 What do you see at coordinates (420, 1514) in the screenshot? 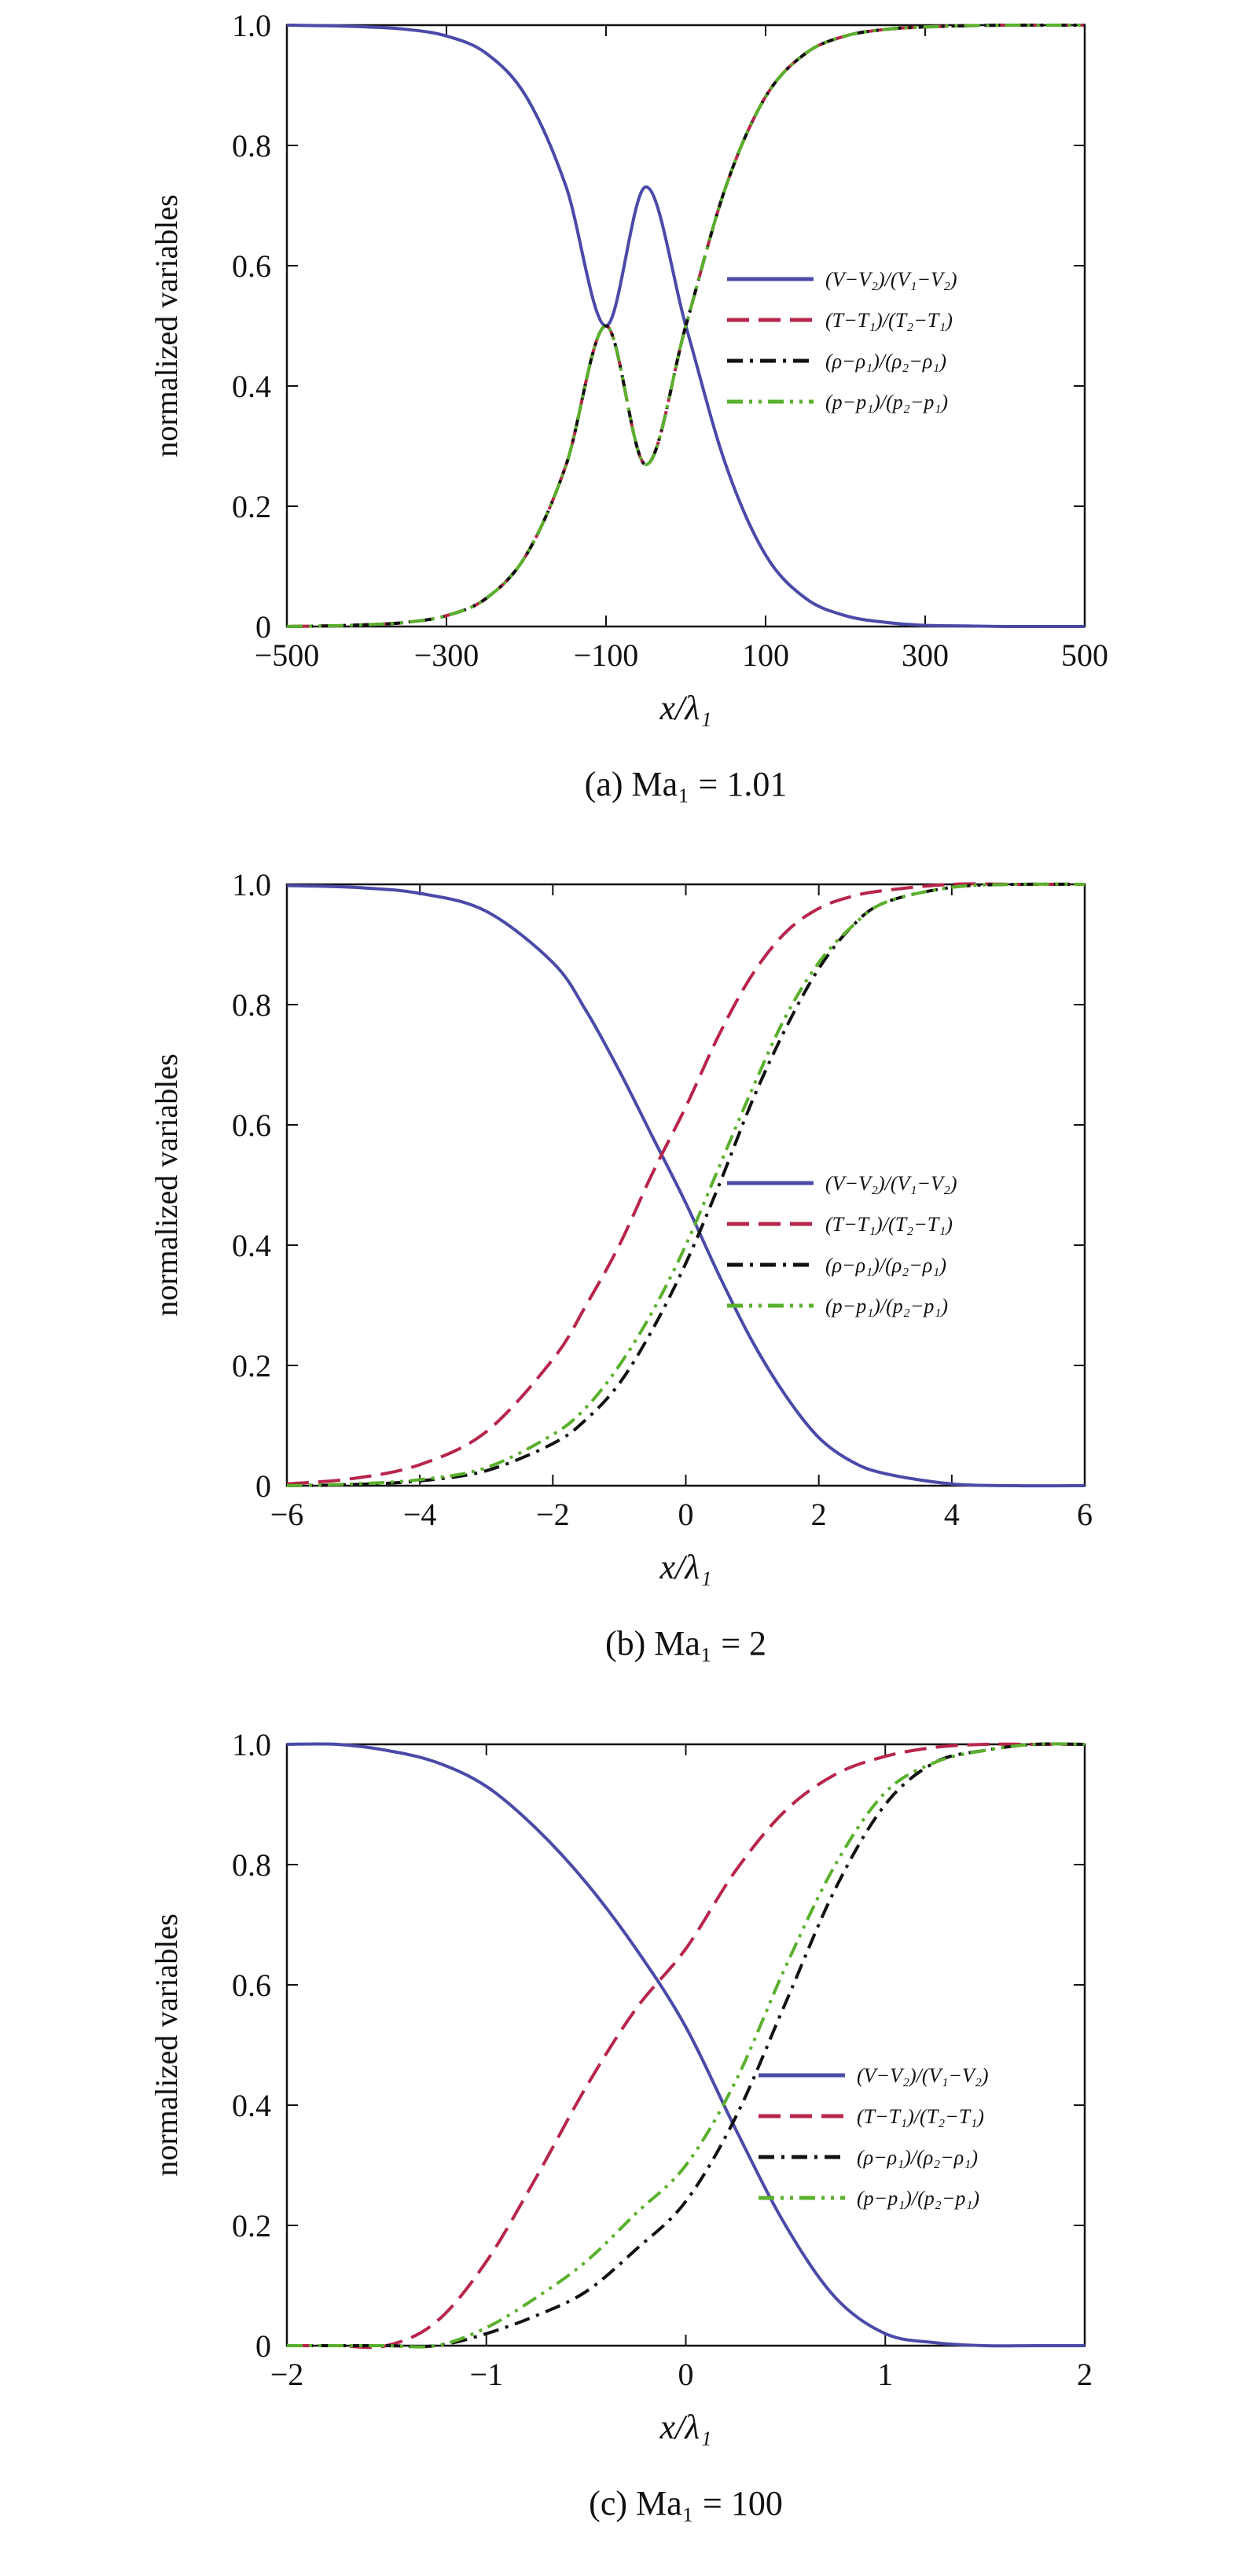
I see `x-tick-label: −4` at bounding box center [420, 1514].